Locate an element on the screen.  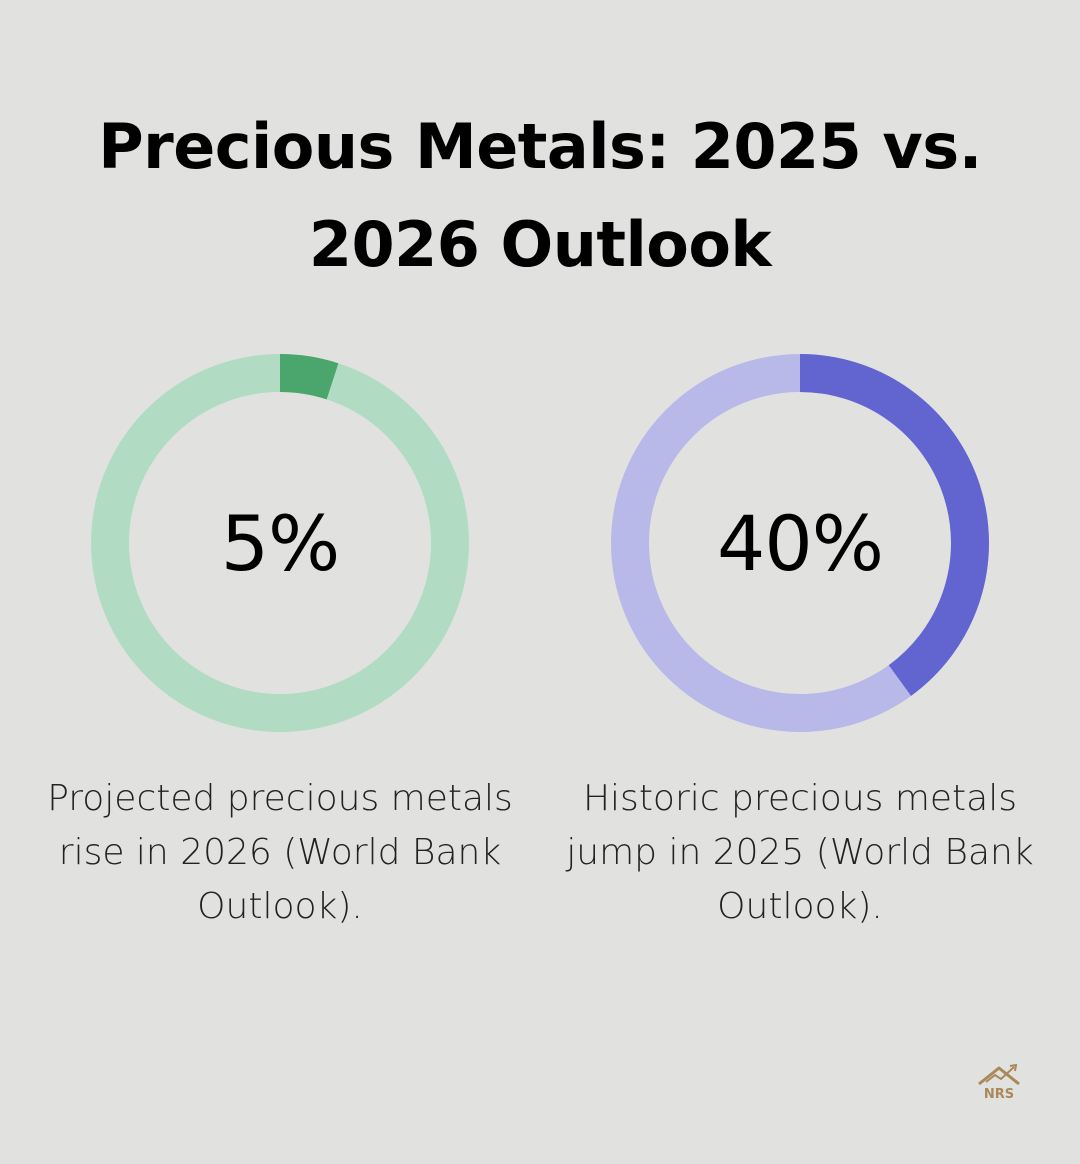
donut-chart-2025: 40% is located at coordinates (800, 543).